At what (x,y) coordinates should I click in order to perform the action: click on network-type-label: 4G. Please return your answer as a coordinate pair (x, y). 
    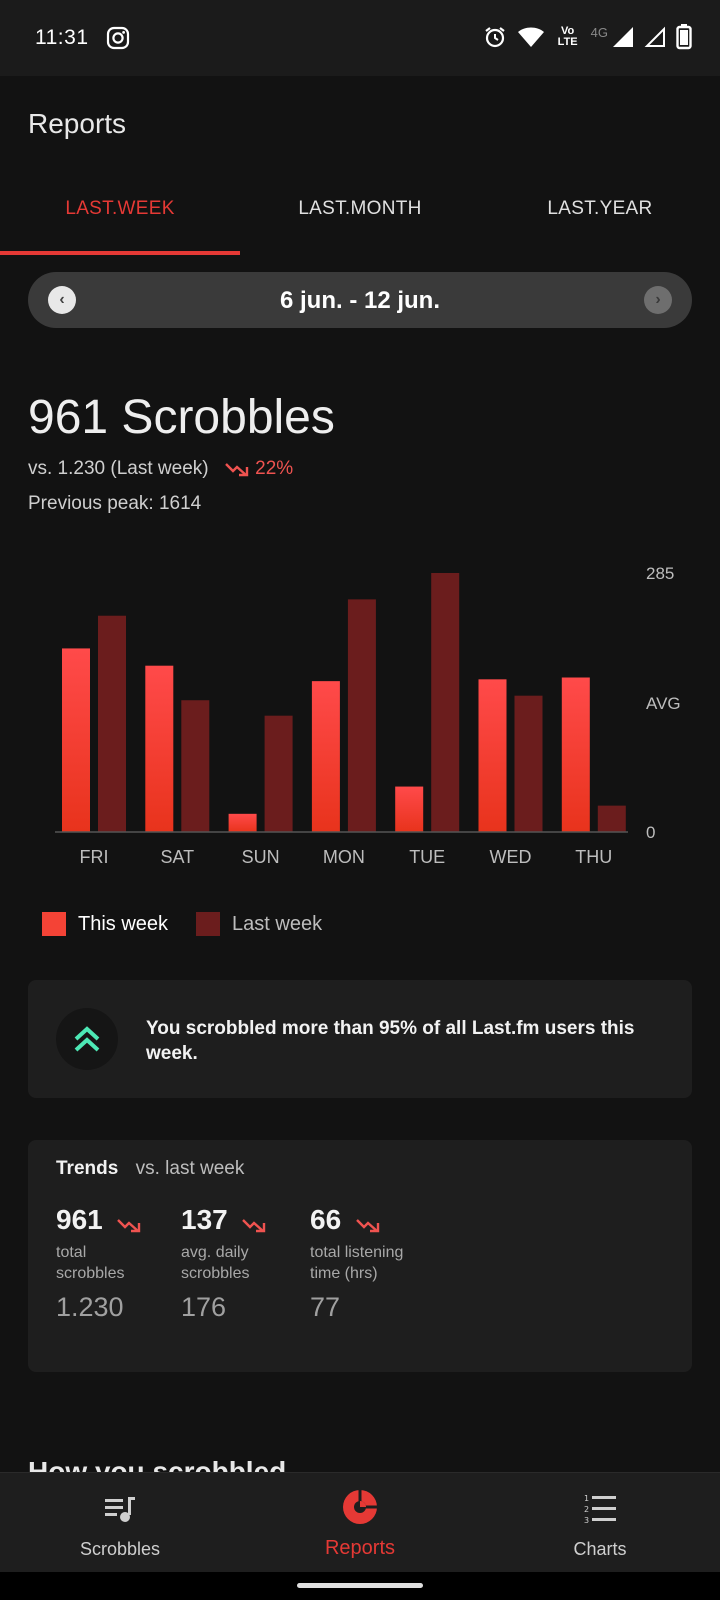
    Looking at the image, I should click on (599, 32).